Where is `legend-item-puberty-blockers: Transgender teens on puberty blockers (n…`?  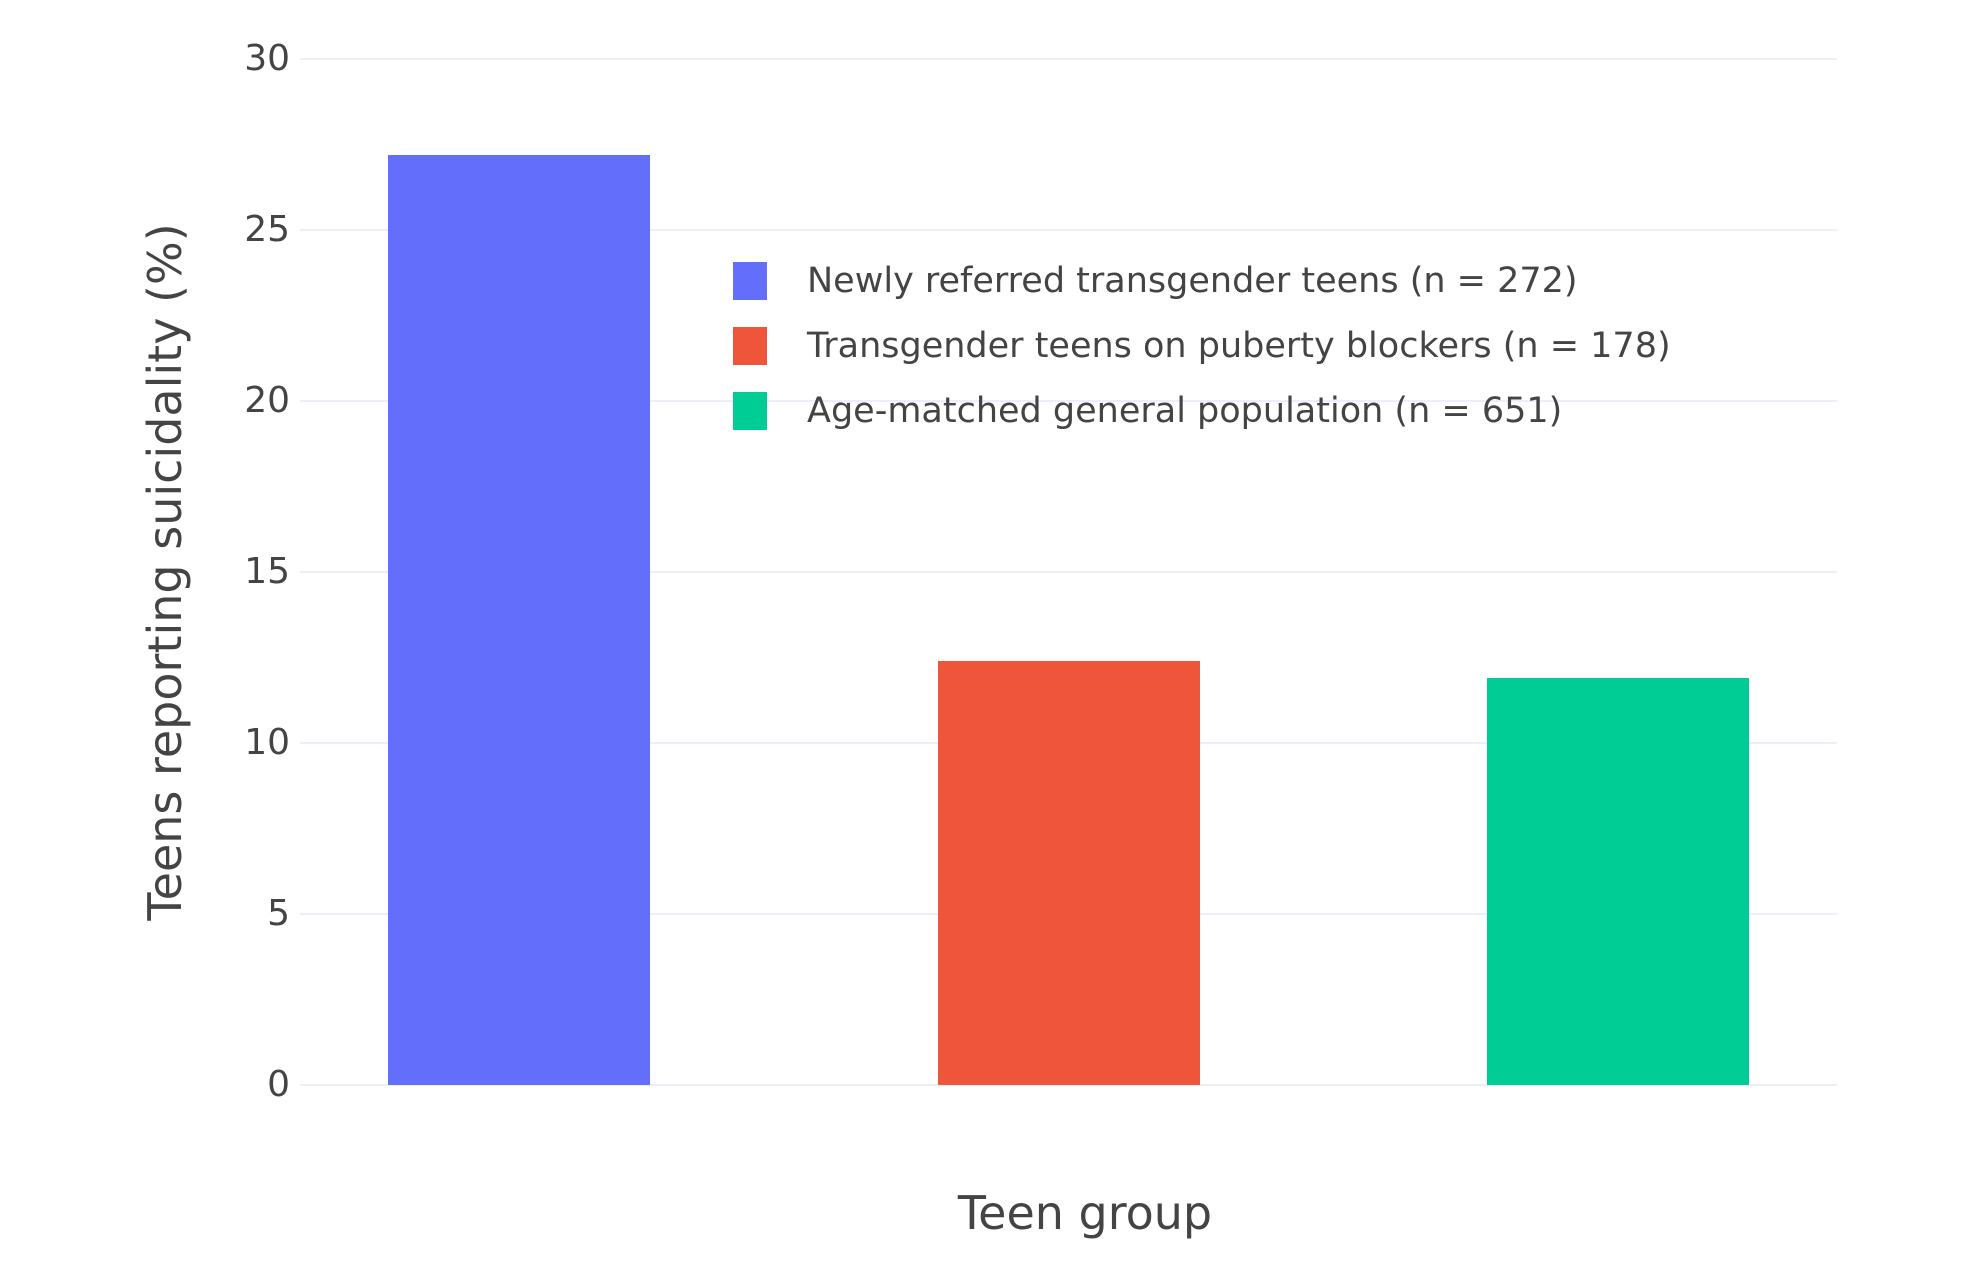 legend-item-puberty-blockers: Transgender teens on puberty blockers (n… is located at coordinates (1202, 346).